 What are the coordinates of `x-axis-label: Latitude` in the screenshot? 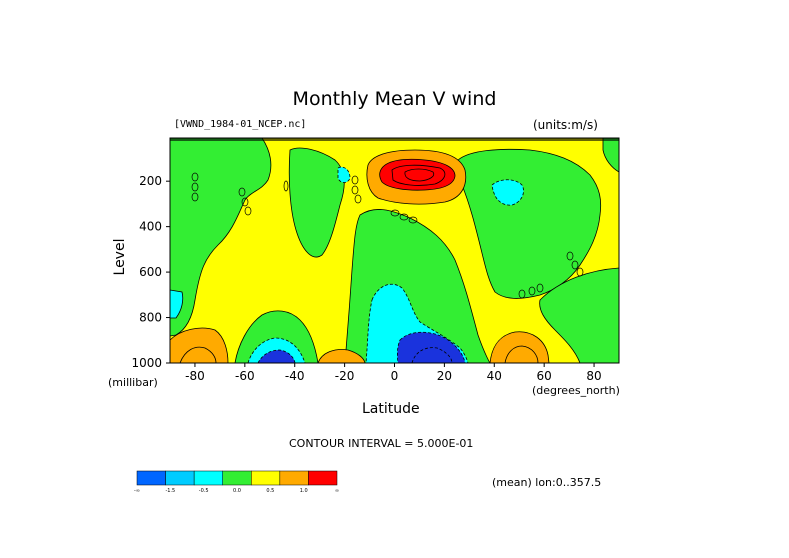 It's located at (391, 409).